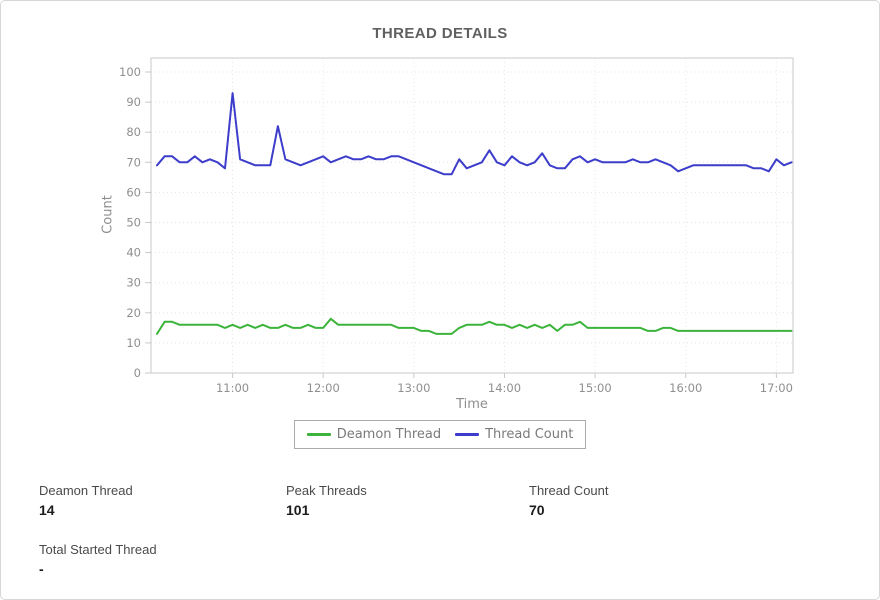  Describe the element at coordinates (326, 490) in the screenshot. I see `stat-label: Peak Threads` at that location.